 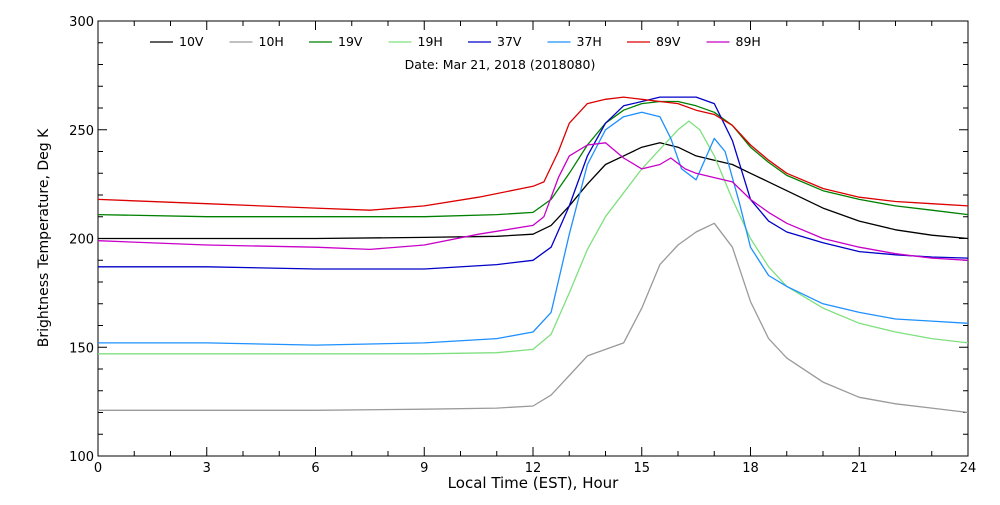 What do you see at coordinates (207, 468) in the screenshot?
I see `x-tick-label: 3` at bounding box center [207, 468].